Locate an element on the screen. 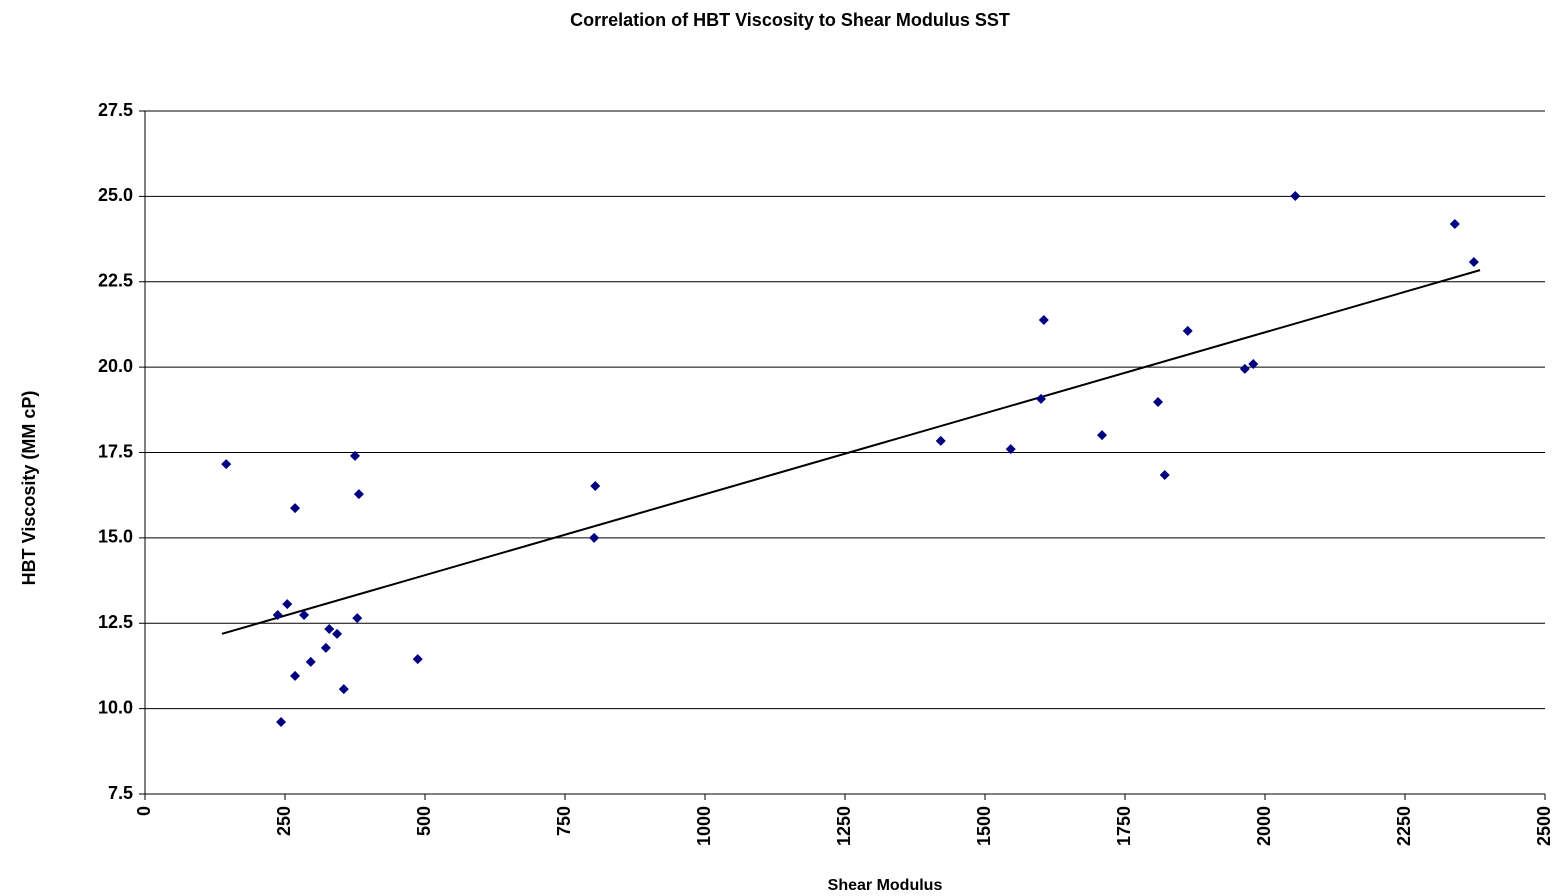 The width and height of the screenshot is (1556, 896). y-tick-label: 17.5 is located at coordinates (115, 451).